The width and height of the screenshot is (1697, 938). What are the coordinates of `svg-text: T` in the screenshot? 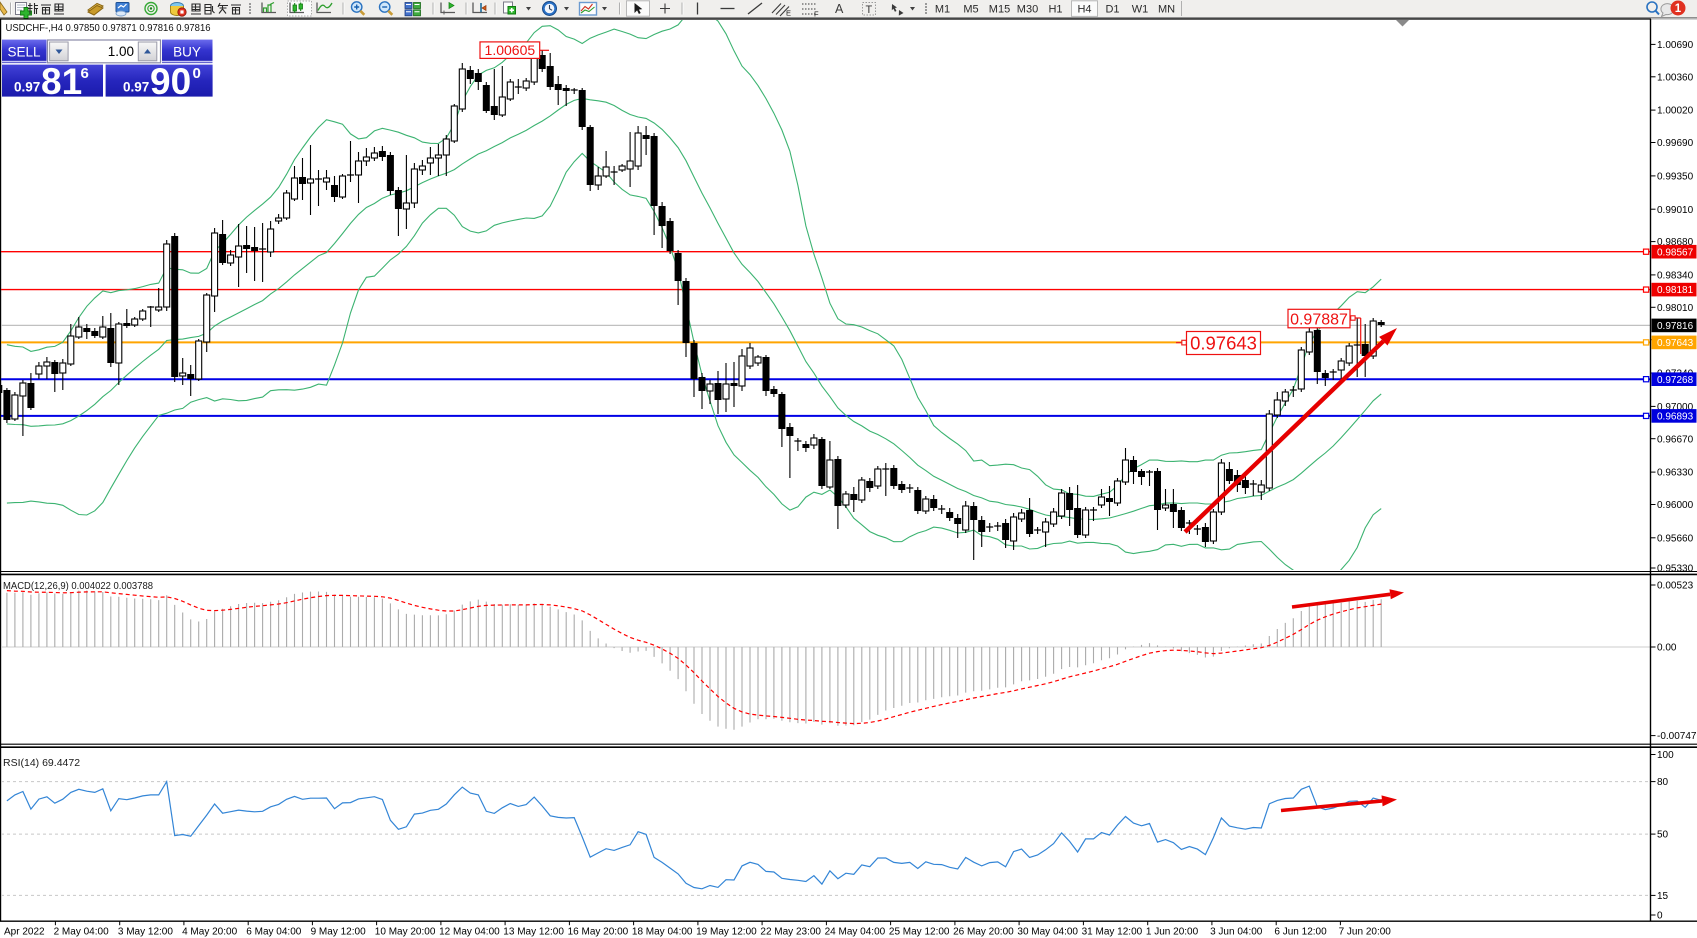 It's located at (869, 10).